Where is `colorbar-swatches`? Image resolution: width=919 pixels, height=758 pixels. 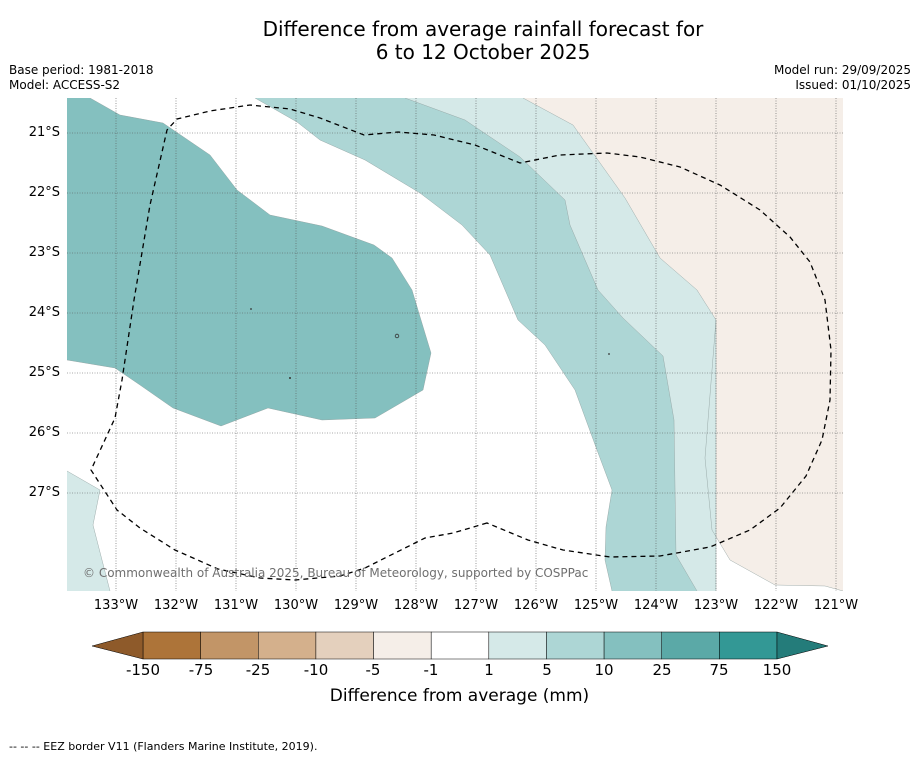
colorbar-swatches is located at coordinates (460, 645).